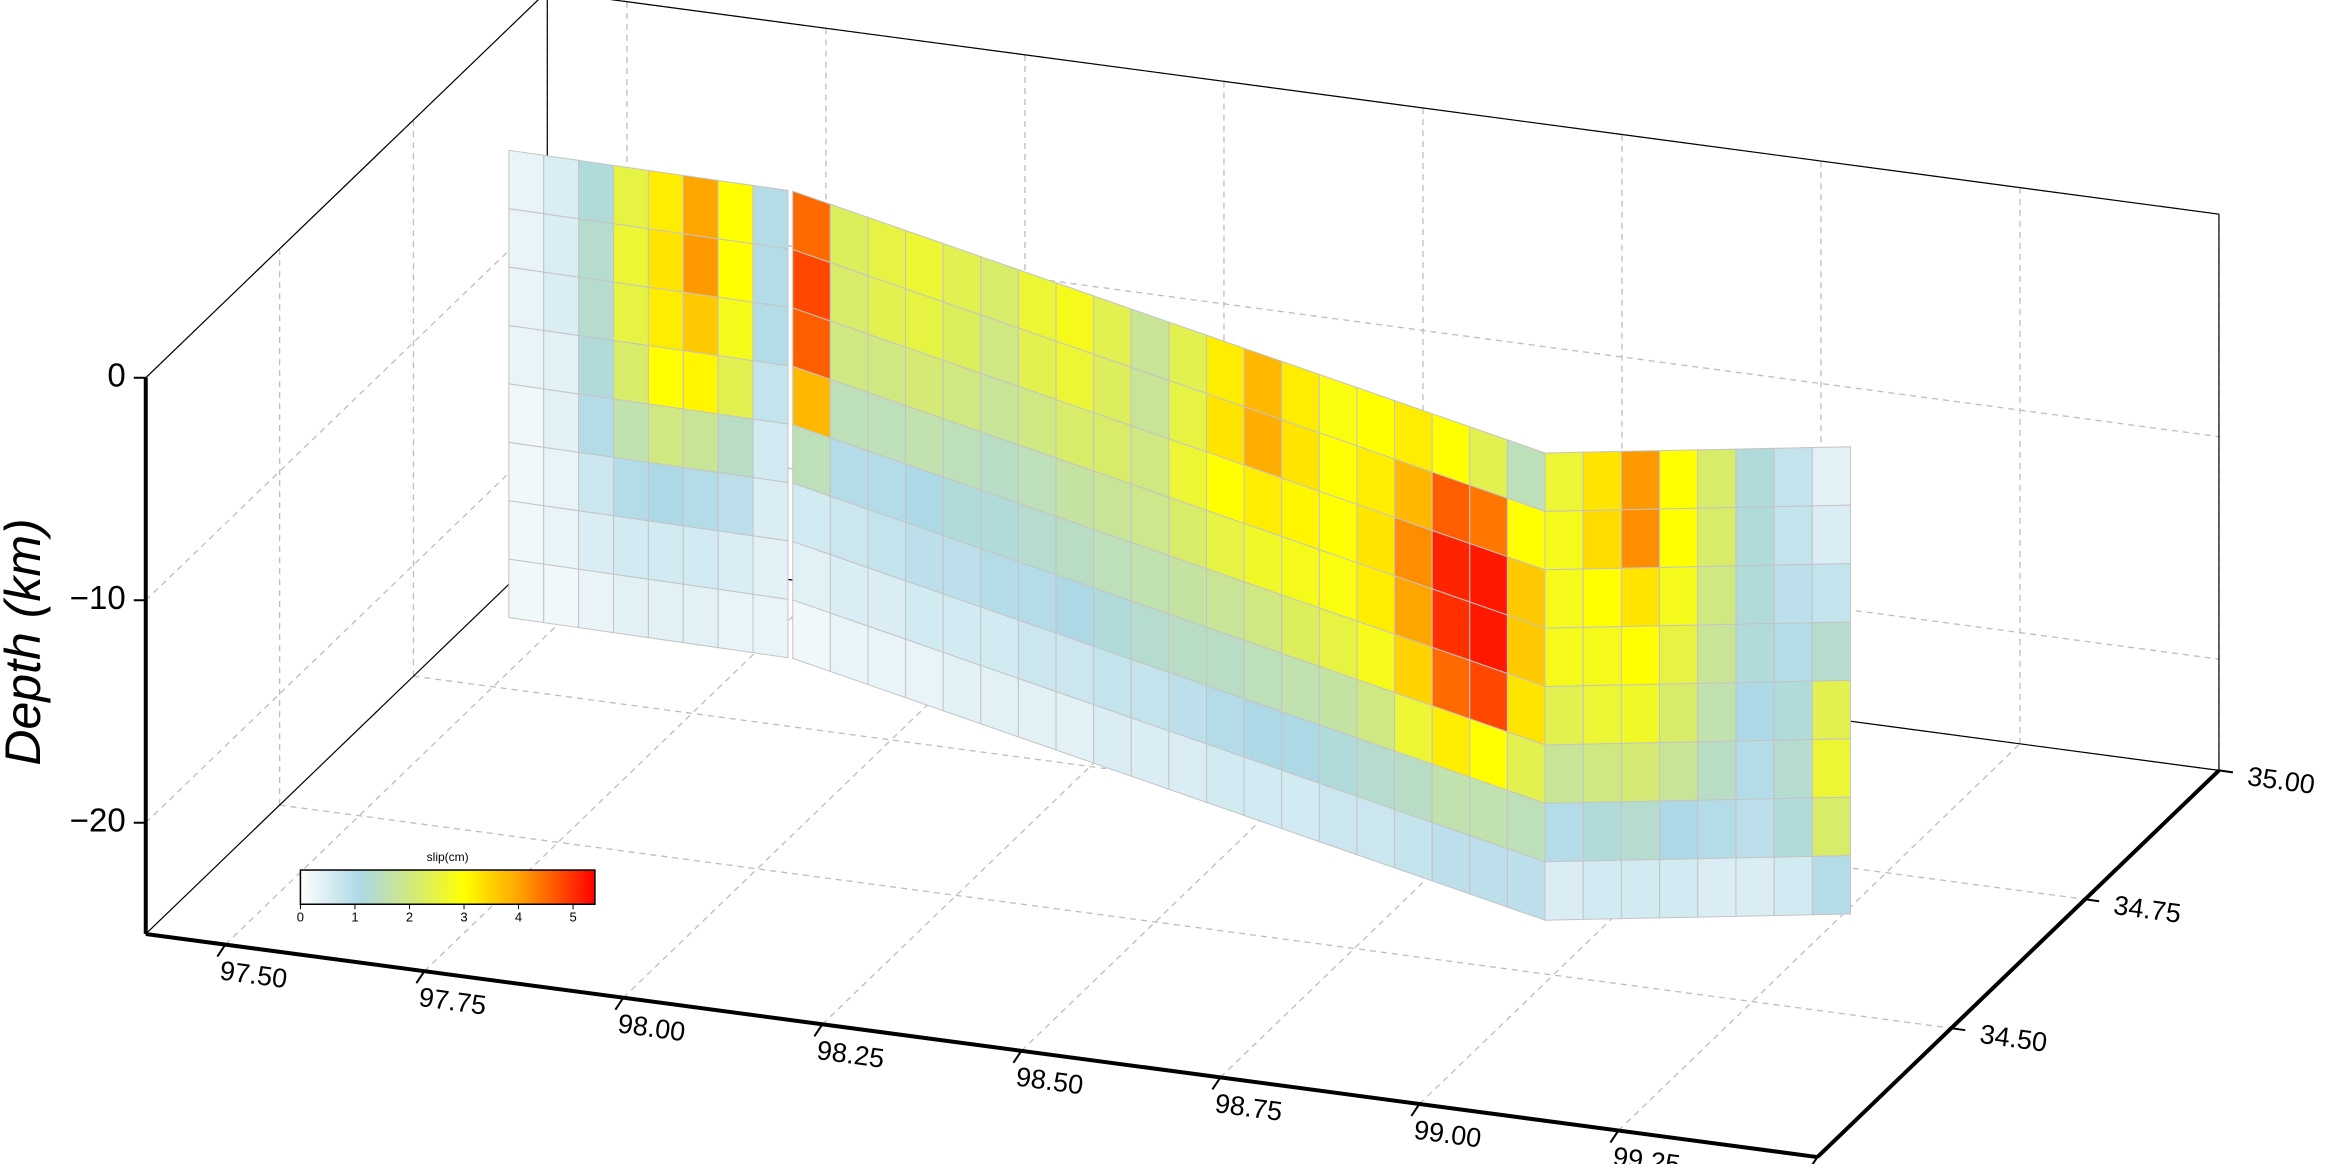 This screenshot has width=2332, height=1165. What do you see at coordinates (981, 1046) in the screenshot?
I see `x-axis` at bounding box center [981, 1046].